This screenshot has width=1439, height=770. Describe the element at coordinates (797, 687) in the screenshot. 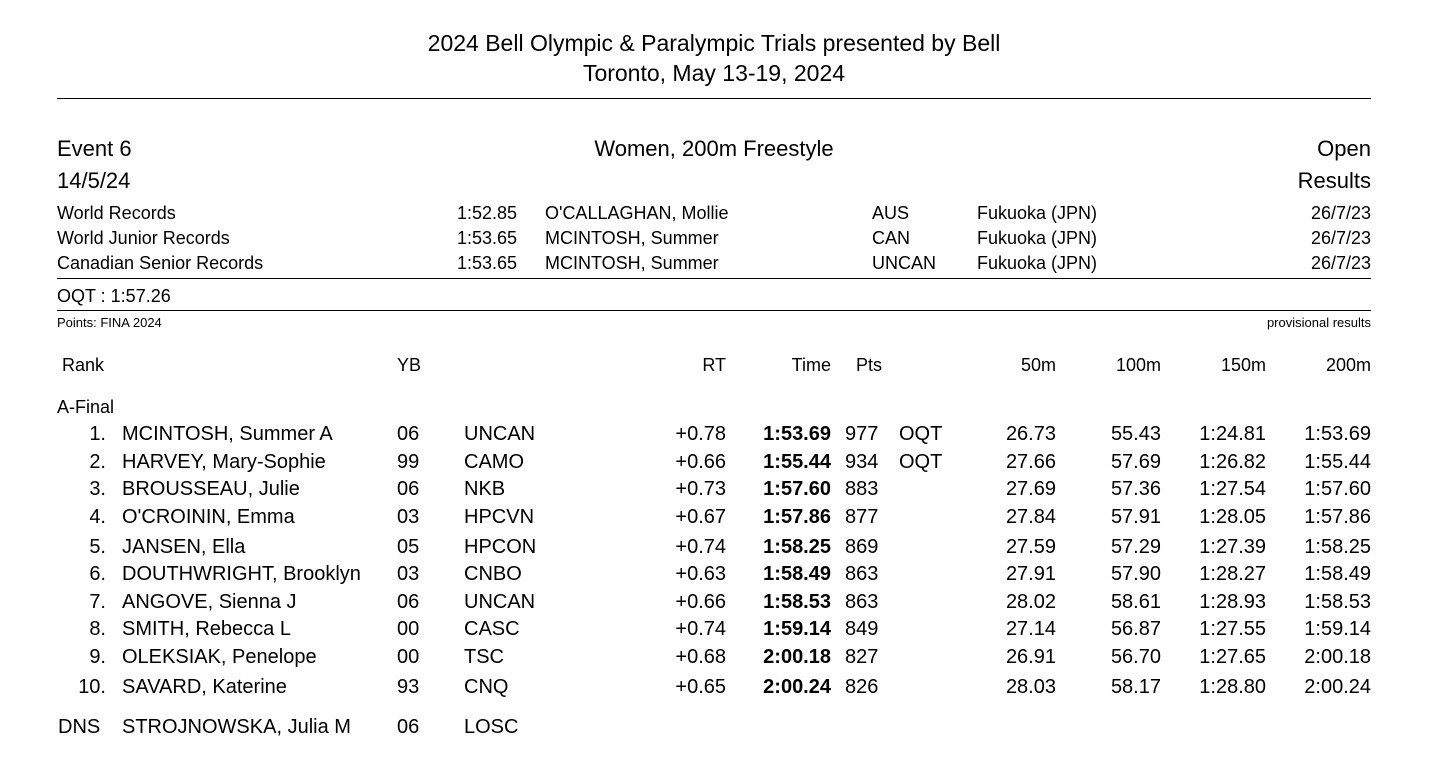

I see `result-time: 2:00.24` at that location.